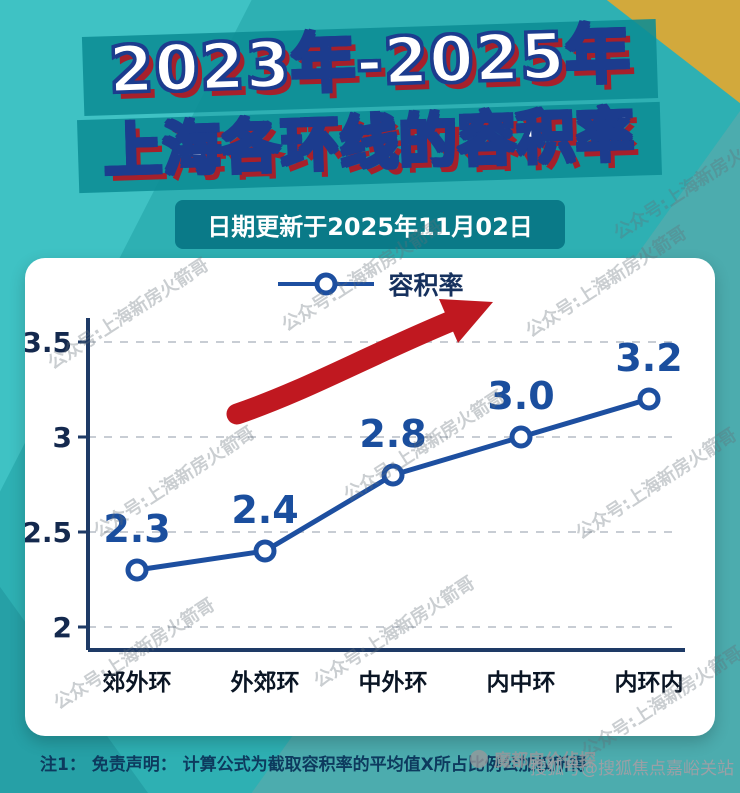 Image resolution: width=740 pixels, height=793 pixels. I want to click on title-text-subject: 上海各环线的容积率, so click(370, 143).